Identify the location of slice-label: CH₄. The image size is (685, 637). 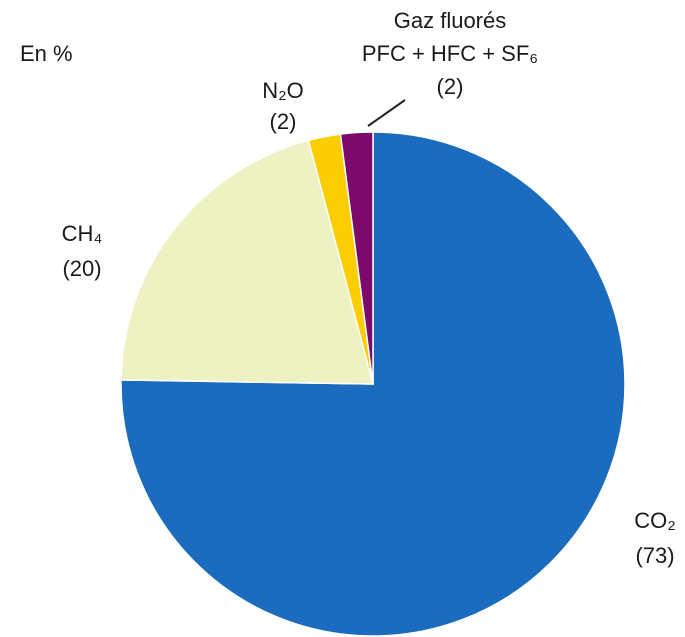
(82, 233).